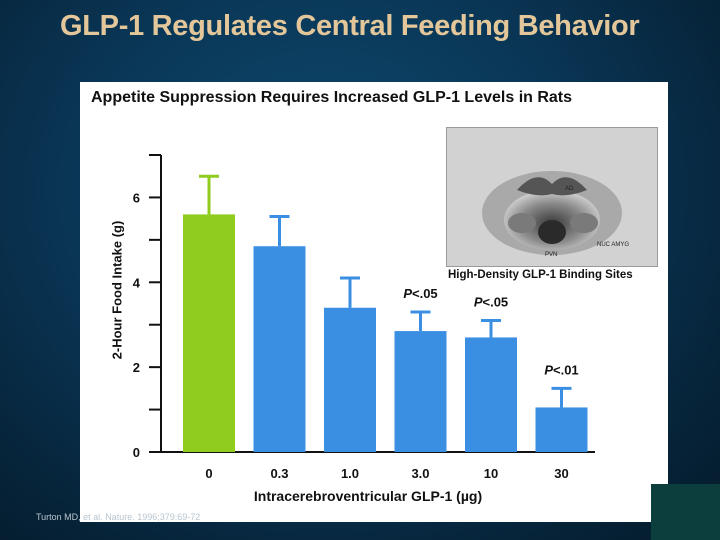  Describe the element at coordinates (540, 275) in the screenshot. I see `inset-caption: High-Density GLP-1 Binding Sites` at that location.